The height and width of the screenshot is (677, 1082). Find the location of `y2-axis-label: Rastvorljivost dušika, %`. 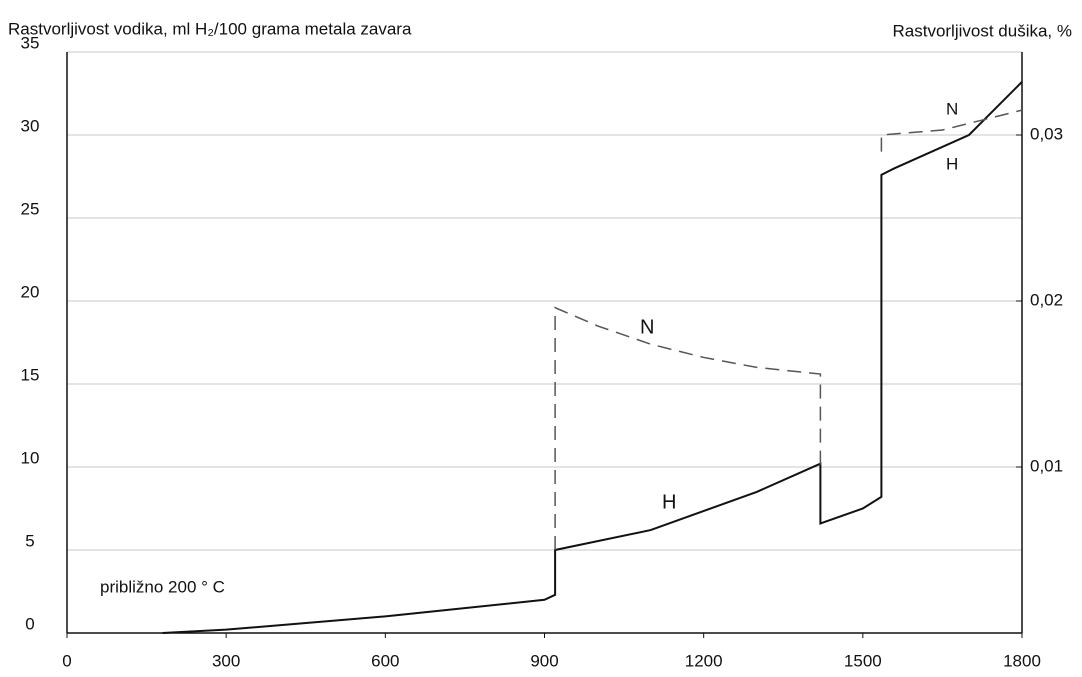

y2-axis-label: Rastvorljivost dušika, % is located at coordinates (982, 30).